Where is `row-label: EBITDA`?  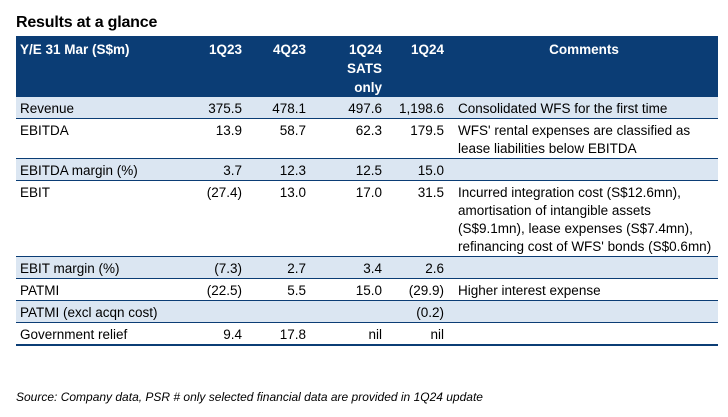 row-label: EBITDA is located at coordinates (100, 138).